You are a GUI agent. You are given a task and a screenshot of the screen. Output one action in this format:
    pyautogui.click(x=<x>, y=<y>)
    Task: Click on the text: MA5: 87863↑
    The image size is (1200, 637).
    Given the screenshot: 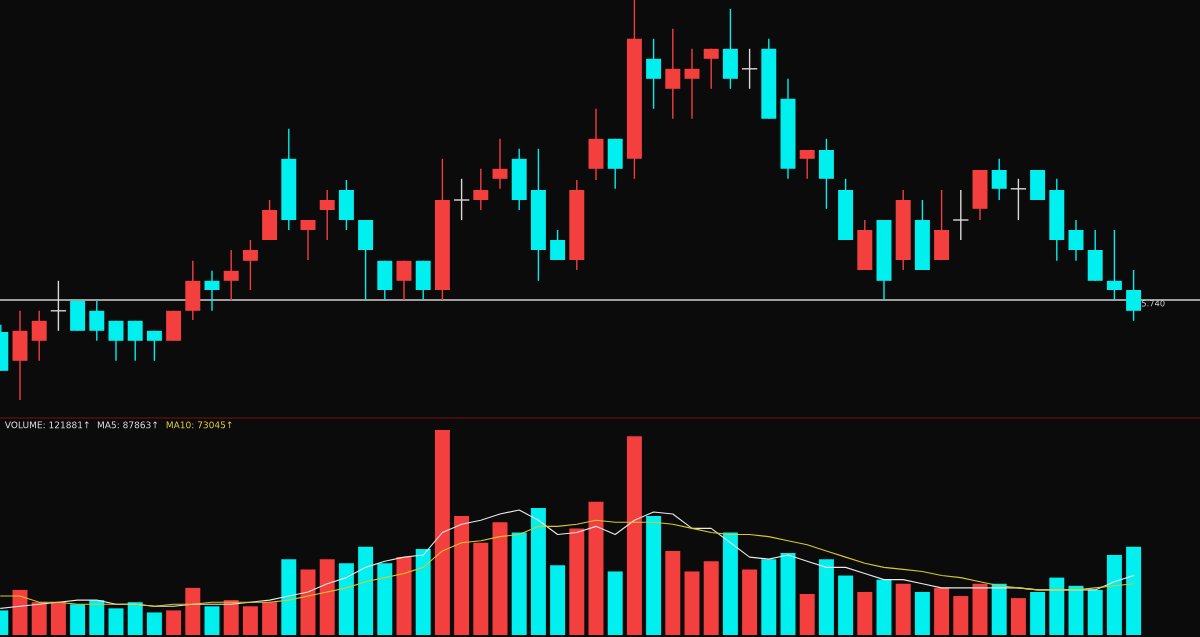 What is the action you would take?
    pyautogui.click(x=127, y=425)
    